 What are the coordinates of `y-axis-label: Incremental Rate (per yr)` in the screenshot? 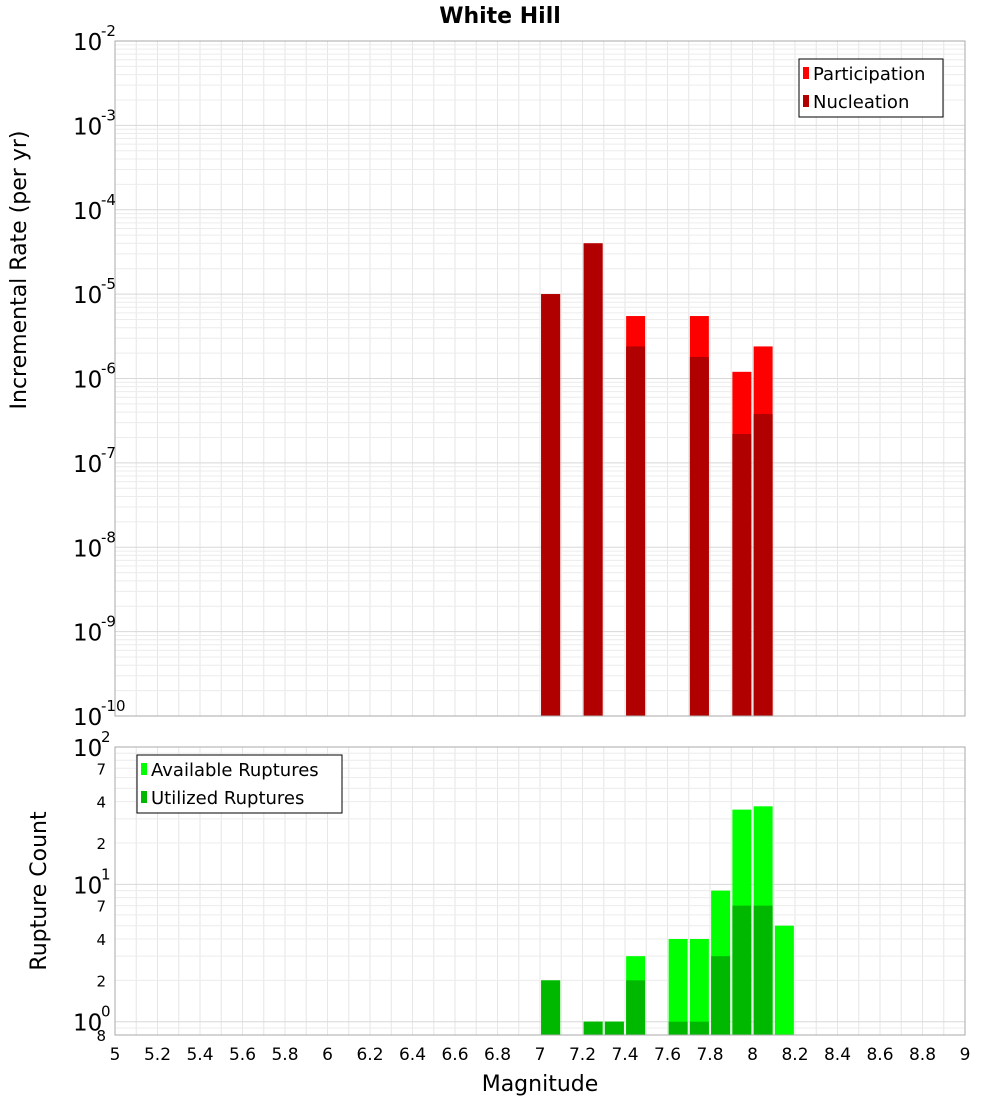 It's located at (19, 270).